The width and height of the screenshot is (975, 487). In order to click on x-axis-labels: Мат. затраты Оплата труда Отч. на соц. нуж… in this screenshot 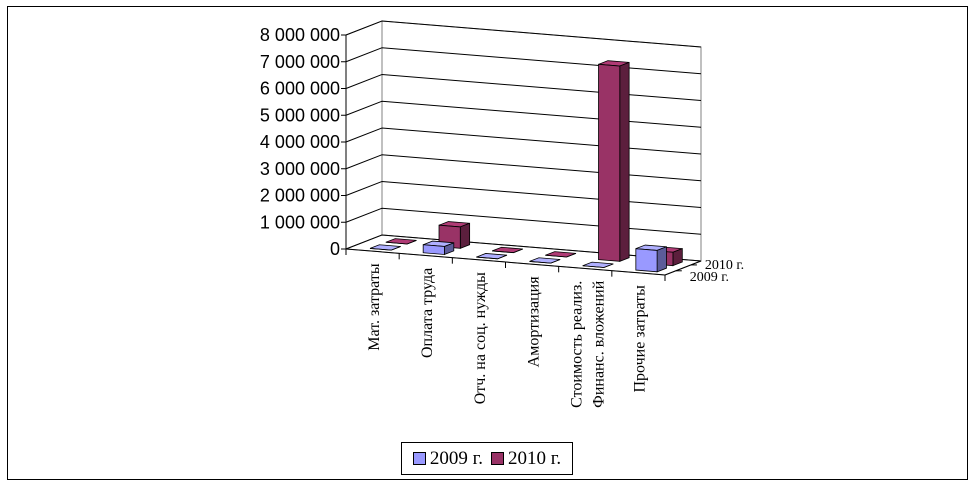, I will do `click(505, 328)`.